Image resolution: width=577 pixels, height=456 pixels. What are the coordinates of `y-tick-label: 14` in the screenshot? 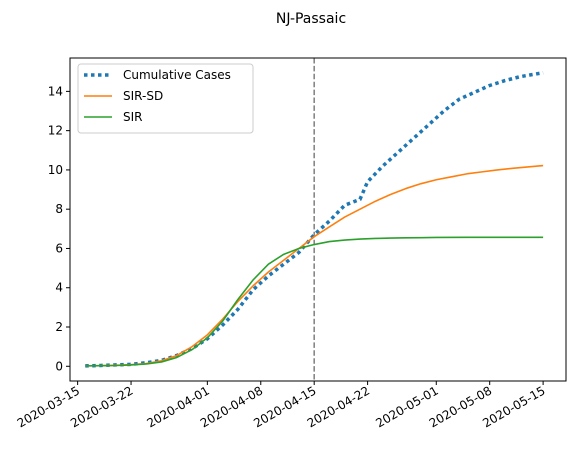 It's located at (55, 91).